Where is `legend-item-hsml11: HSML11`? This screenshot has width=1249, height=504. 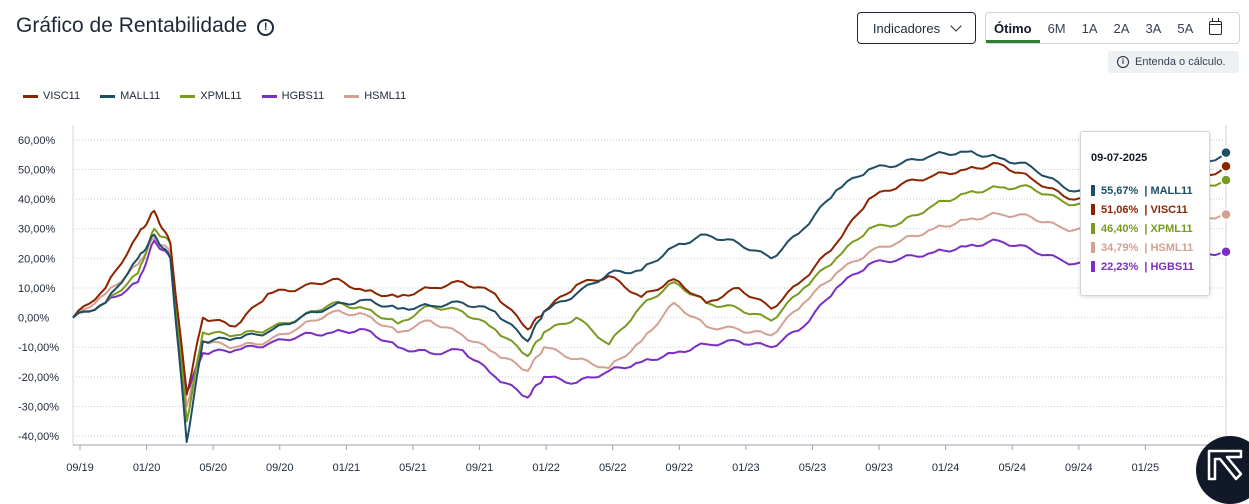
legend-item-hsml11: HSML11 is located at coordinates (375, 96).